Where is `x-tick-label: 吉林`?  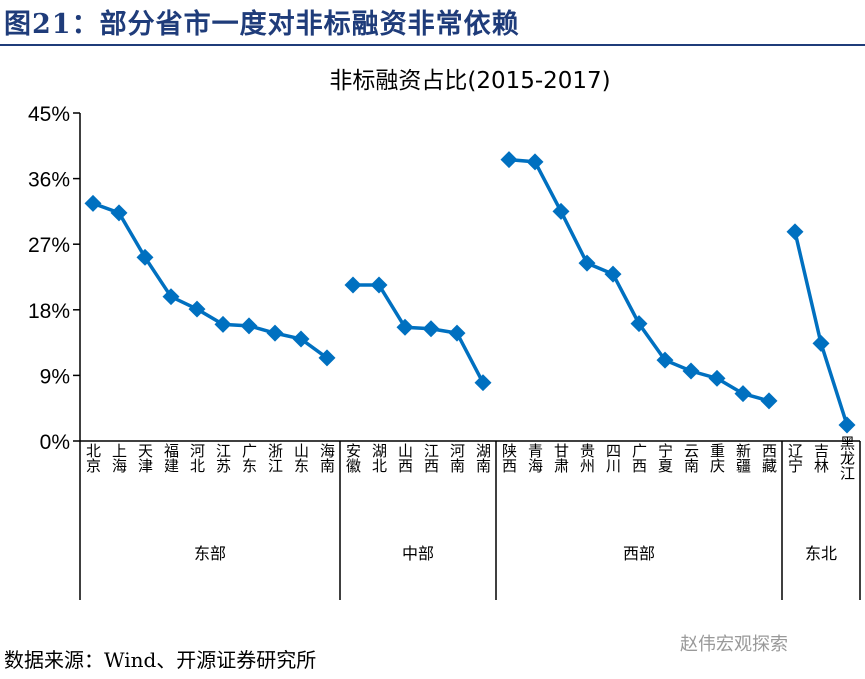
x-tick-label: 吉林 is located at coordinates (821, 458).